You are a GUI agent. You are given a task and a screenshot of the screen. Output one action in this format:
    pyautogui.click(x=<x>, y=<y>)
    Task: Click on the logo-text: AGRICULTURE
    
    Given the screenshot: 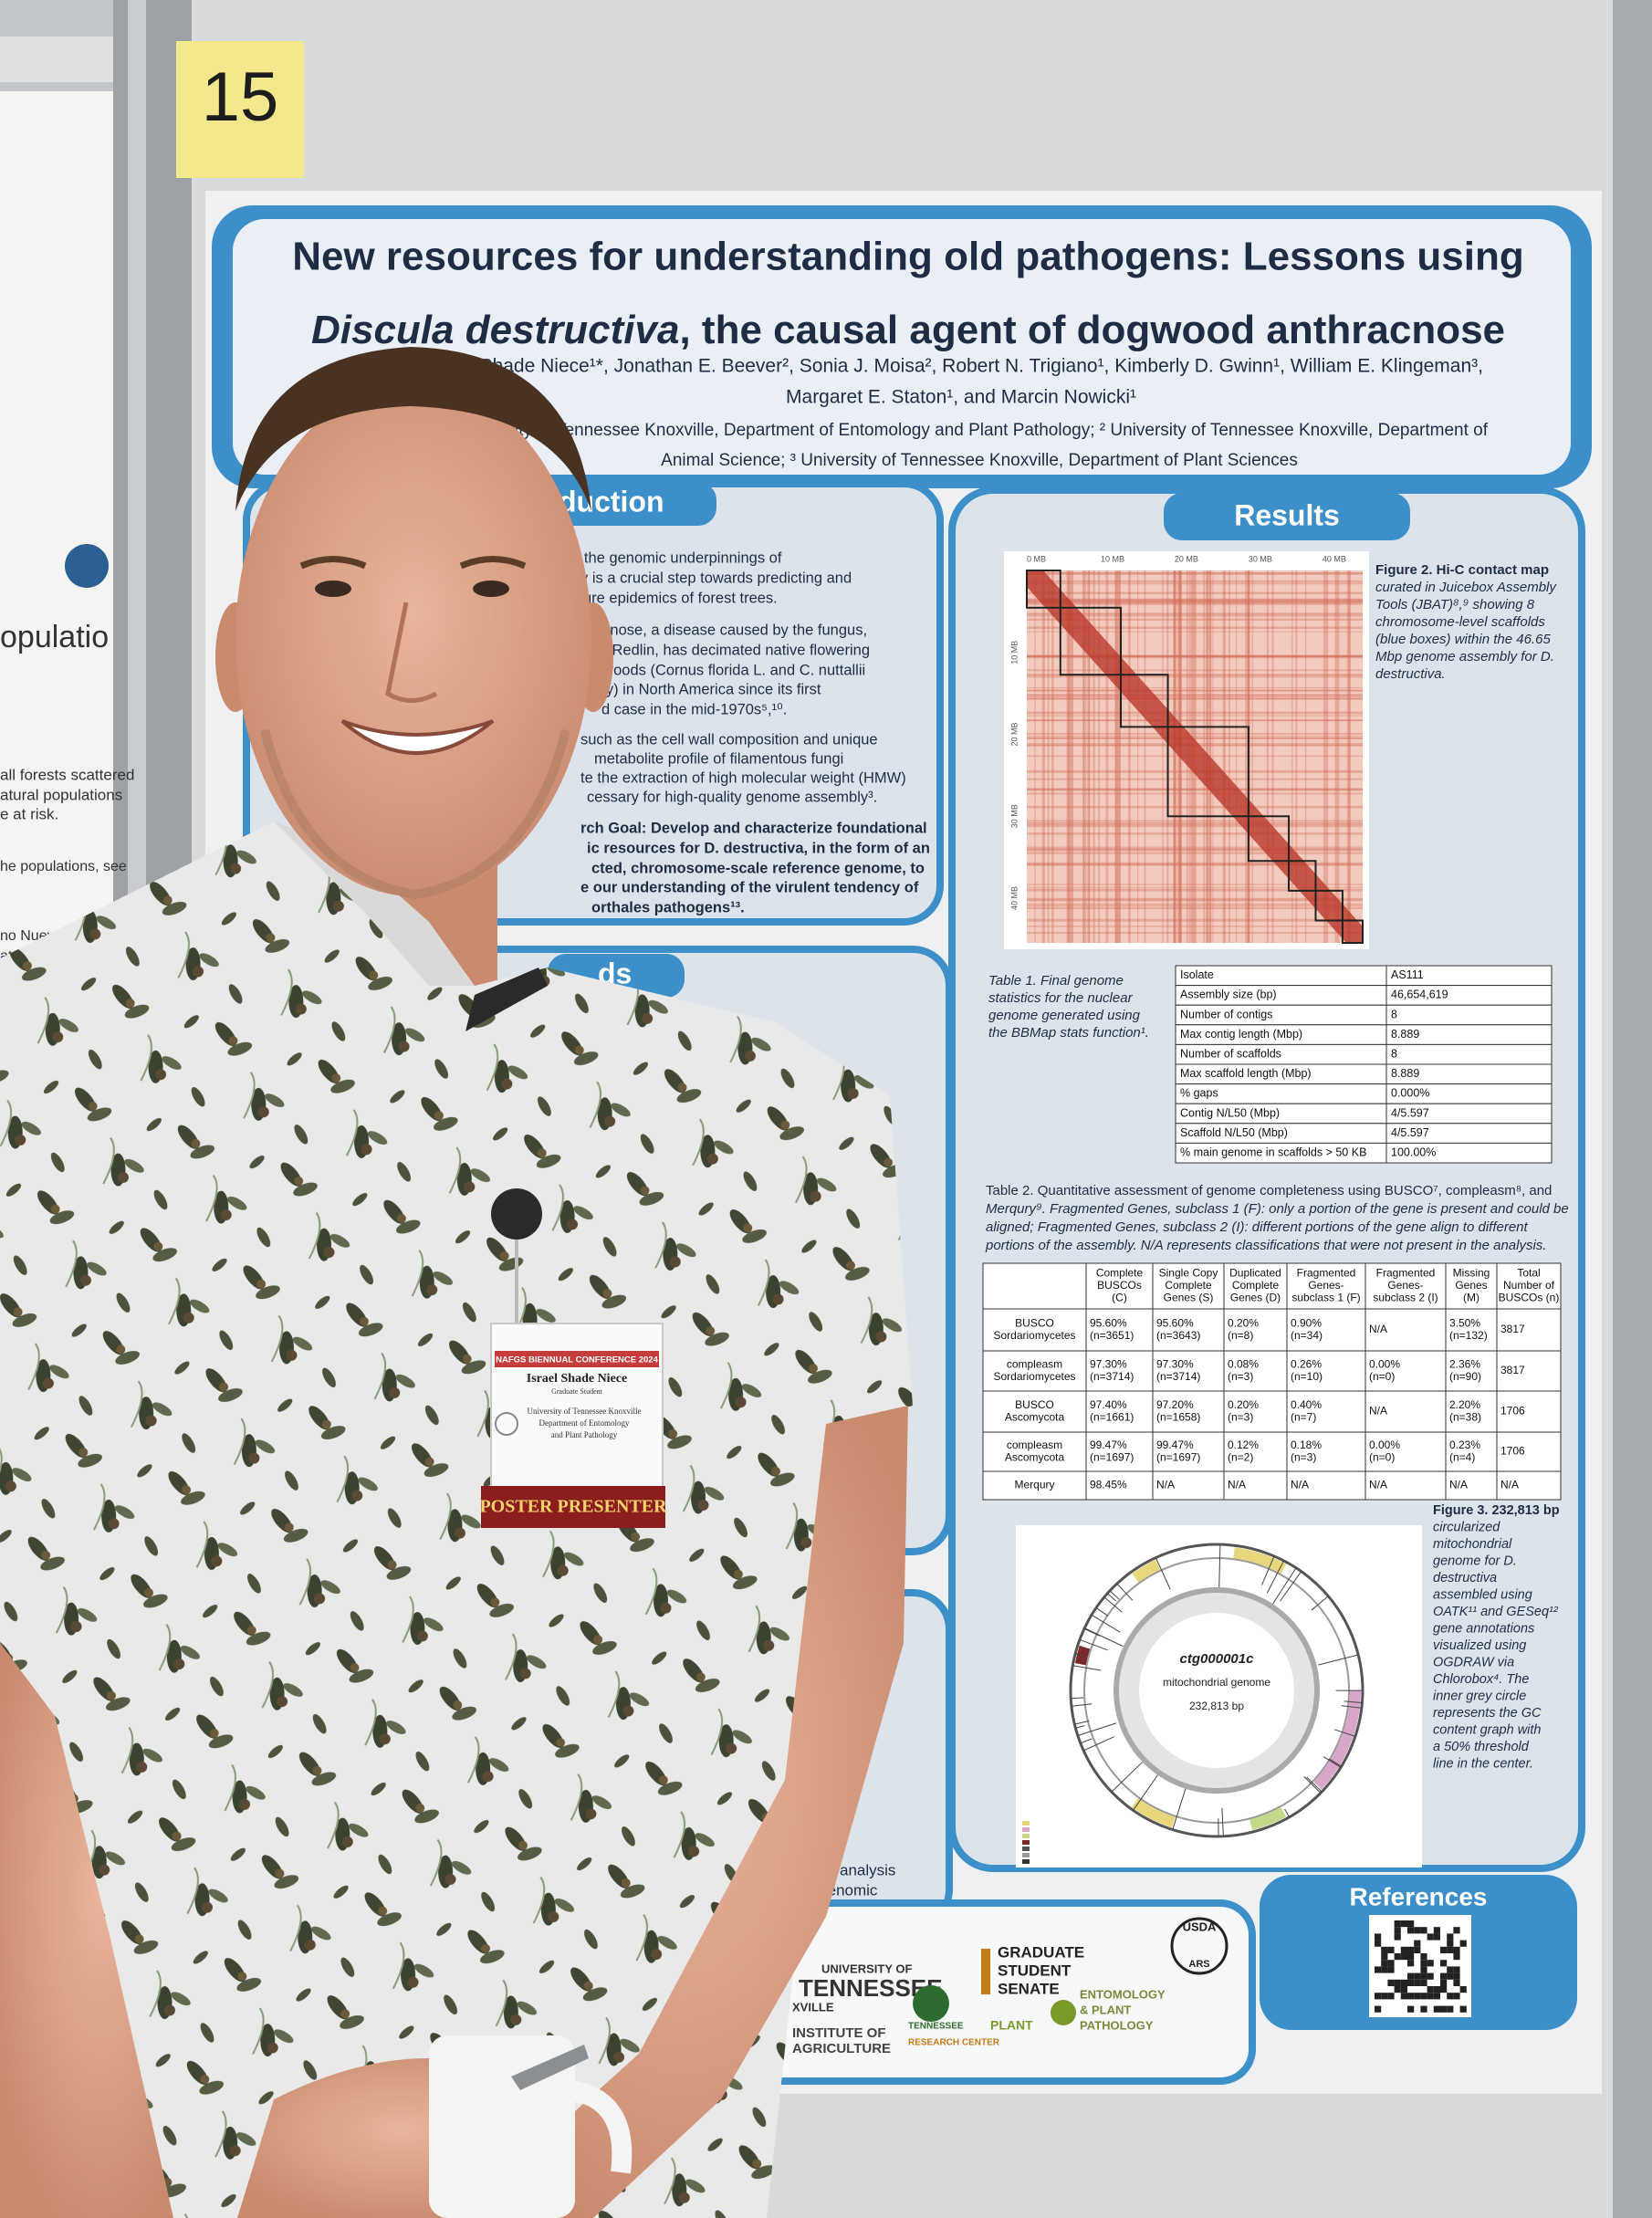 What is the action you would take?
    pyautogui.click(x=841, y=2048)
    